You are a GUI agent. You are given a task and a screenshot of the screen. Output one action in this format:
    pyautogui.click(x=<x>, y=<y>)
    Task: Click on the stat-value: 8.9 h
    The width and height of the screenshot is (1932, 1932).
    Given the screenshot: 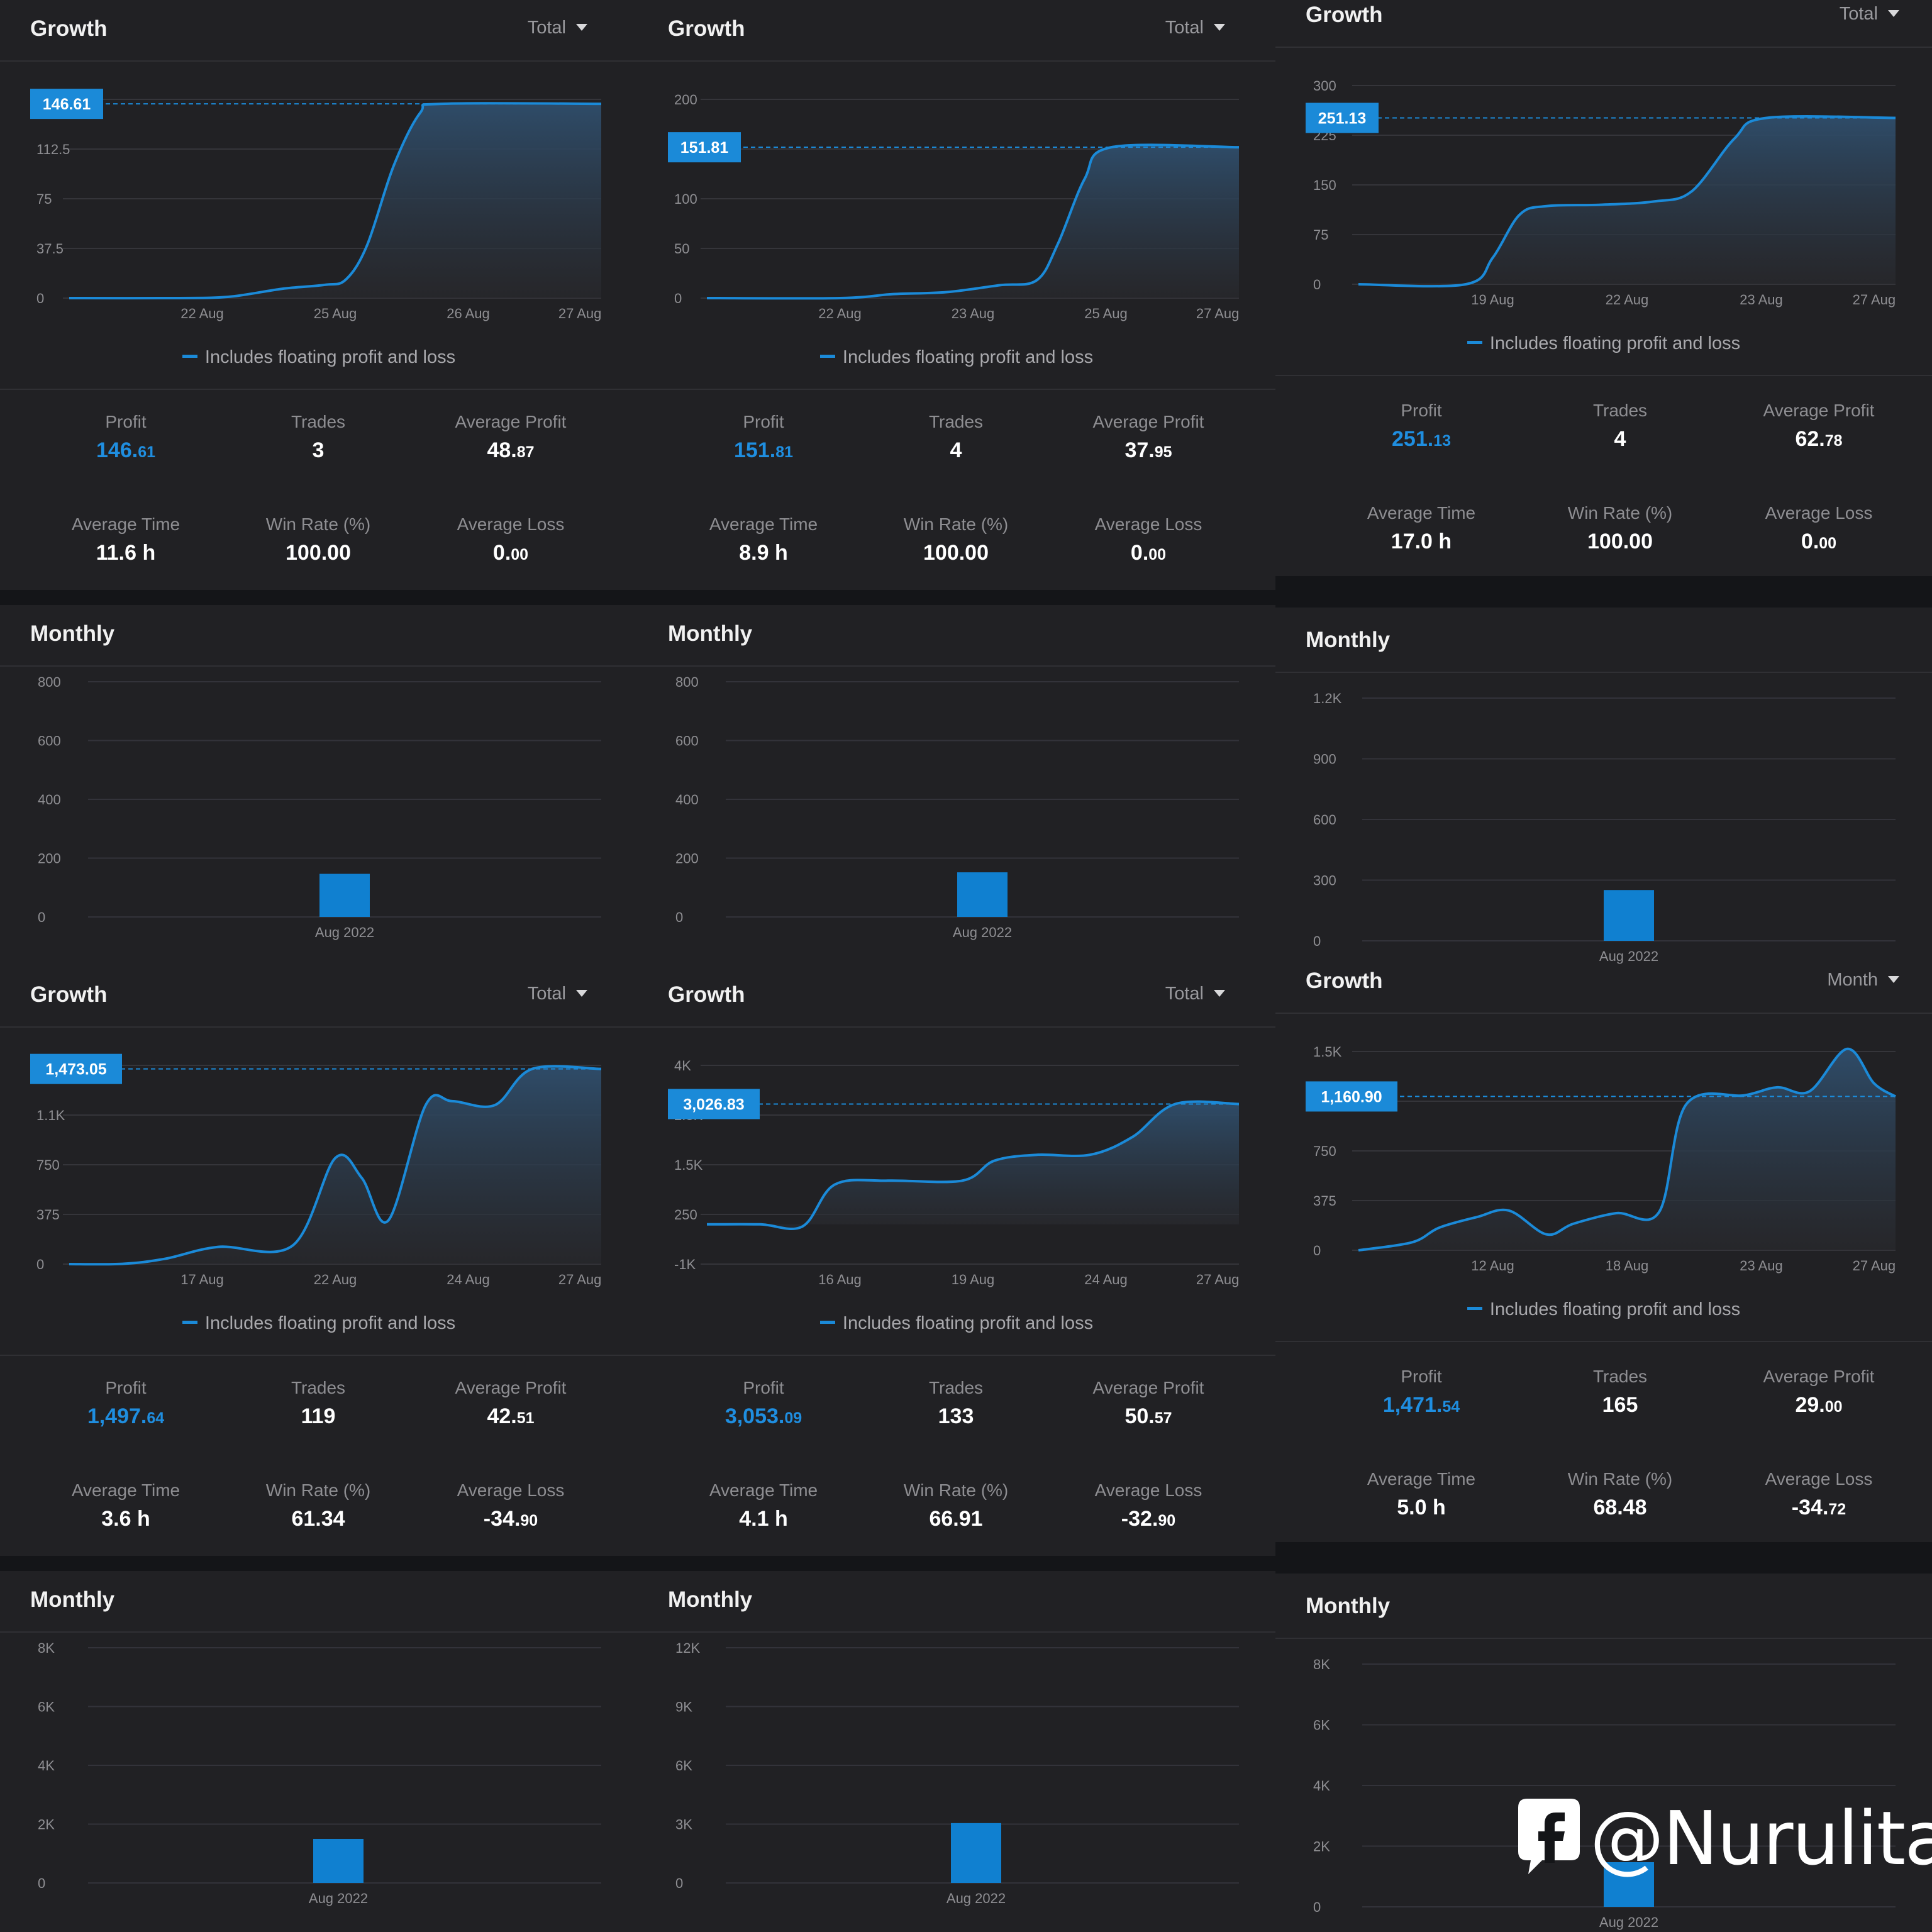 What is the action you would take?
    pyautogui.click(x=763, y=553)
    